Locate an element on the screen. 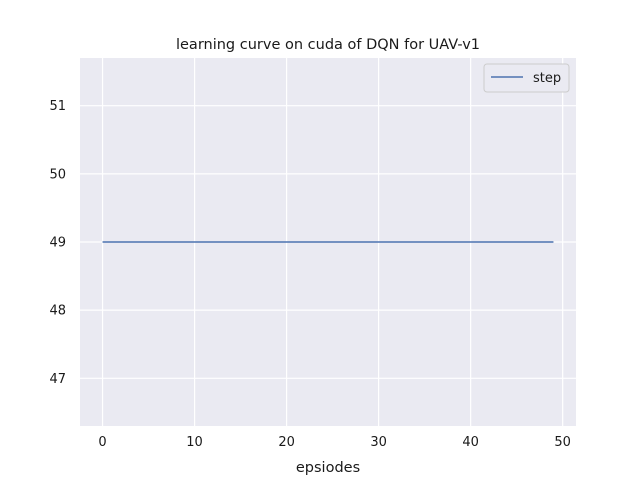  y-tick-label: 49 is located at coordinates (57, 243).